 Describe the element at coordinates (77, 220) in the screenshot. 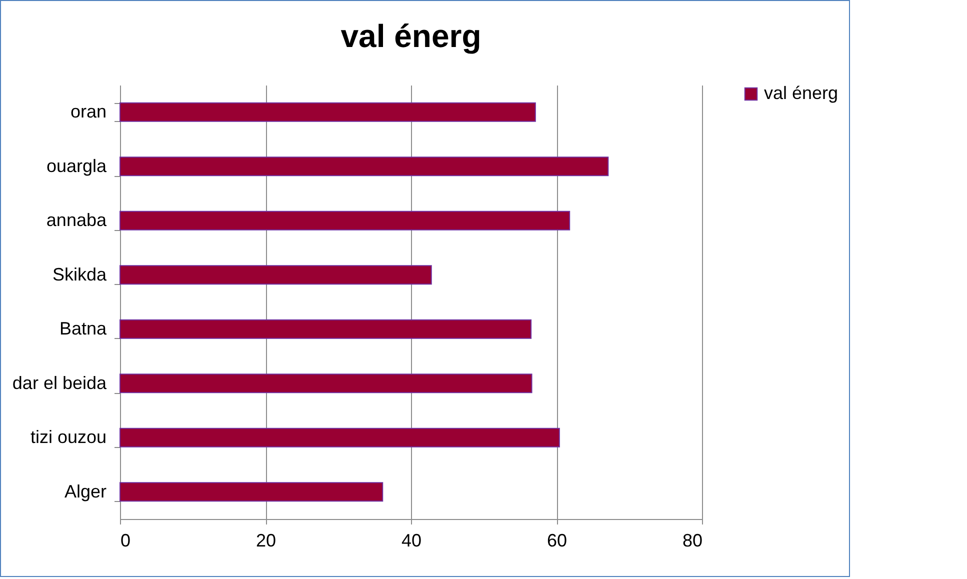

I see `y-tick-label: annaba` at that location.